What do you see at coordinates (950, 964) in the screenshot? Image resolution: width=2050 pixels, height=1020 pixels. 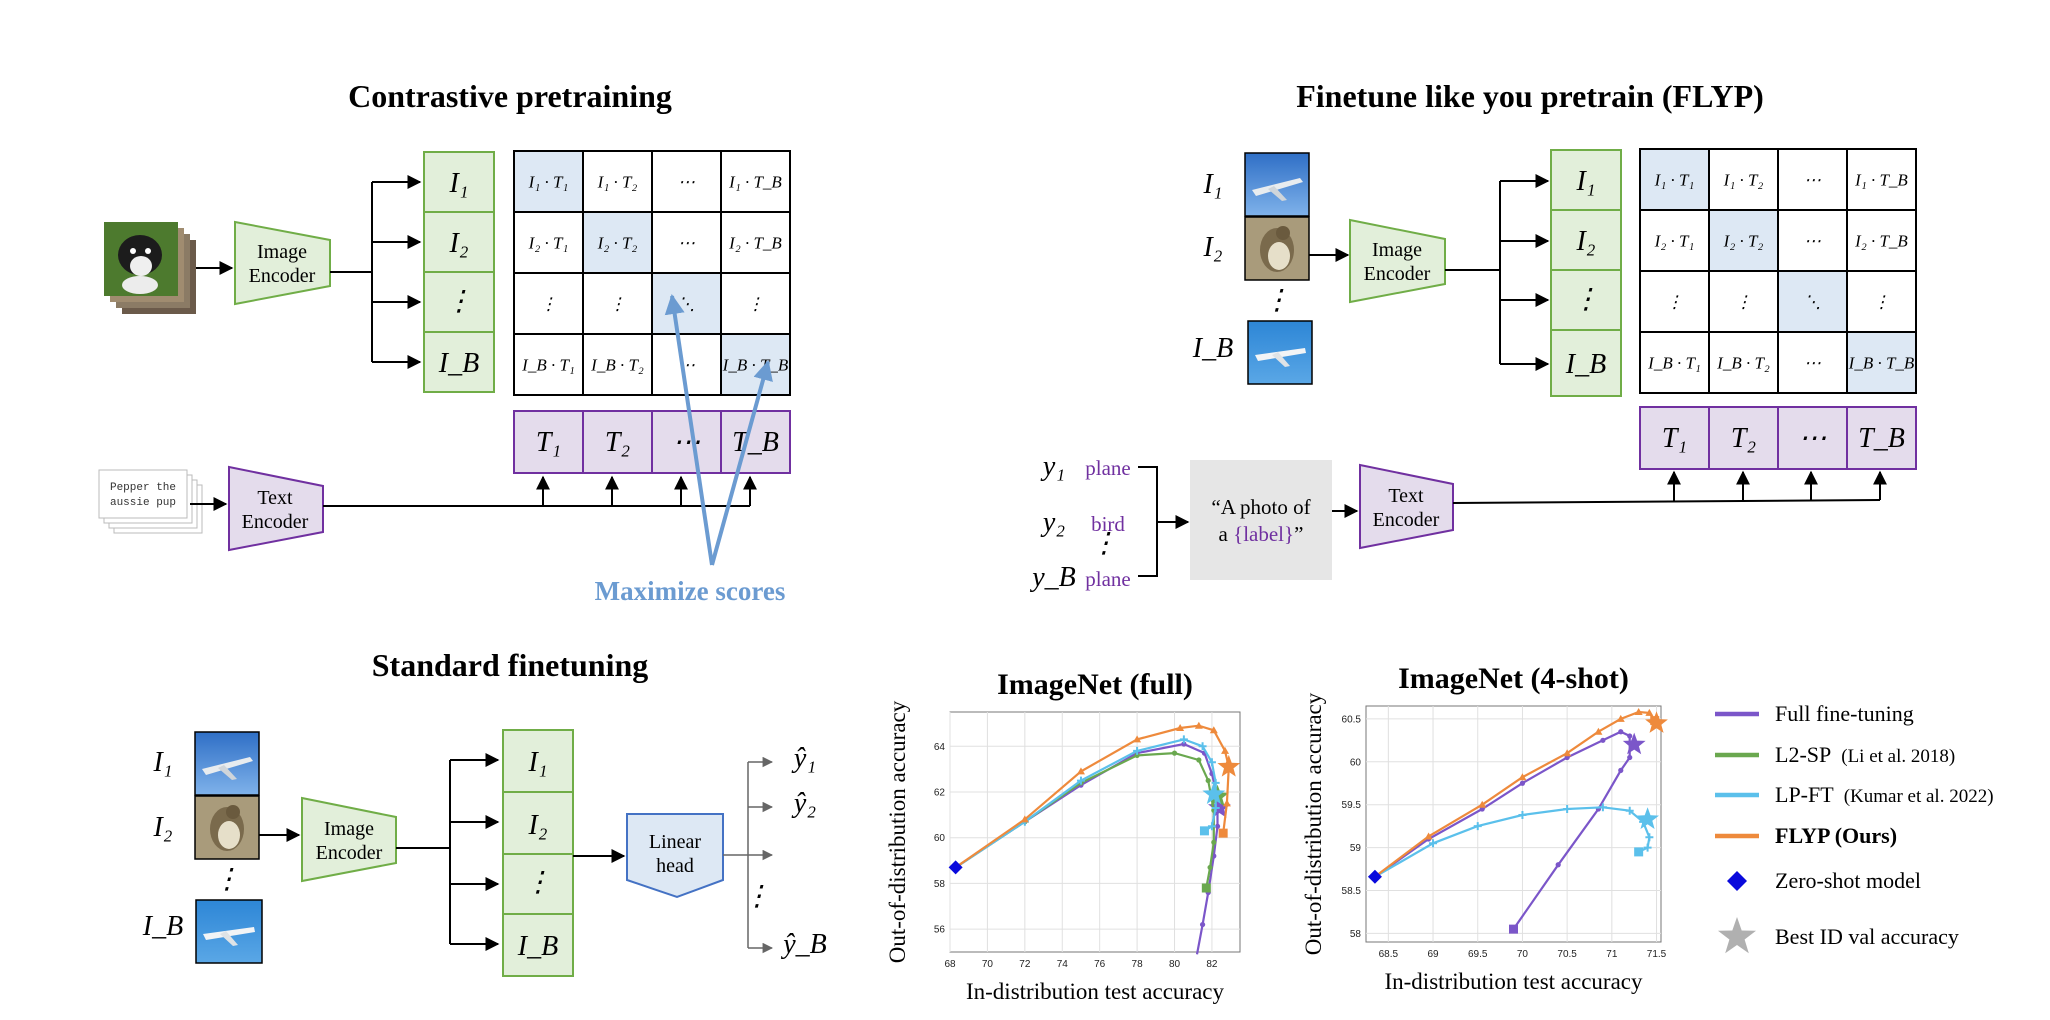 I see `x-tick-label: 68` at bounding box center [950, 964].